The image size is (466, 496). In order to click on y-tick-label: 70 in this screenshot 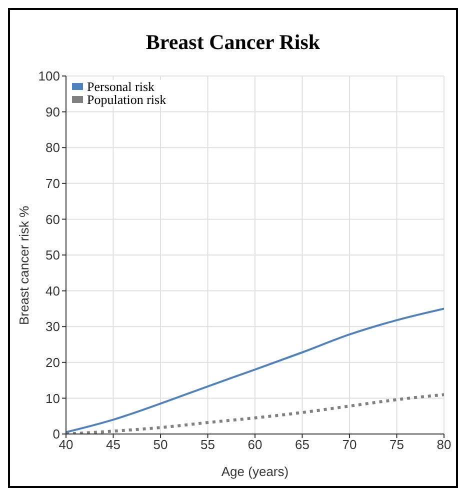, I will do `click(53, 184)`.